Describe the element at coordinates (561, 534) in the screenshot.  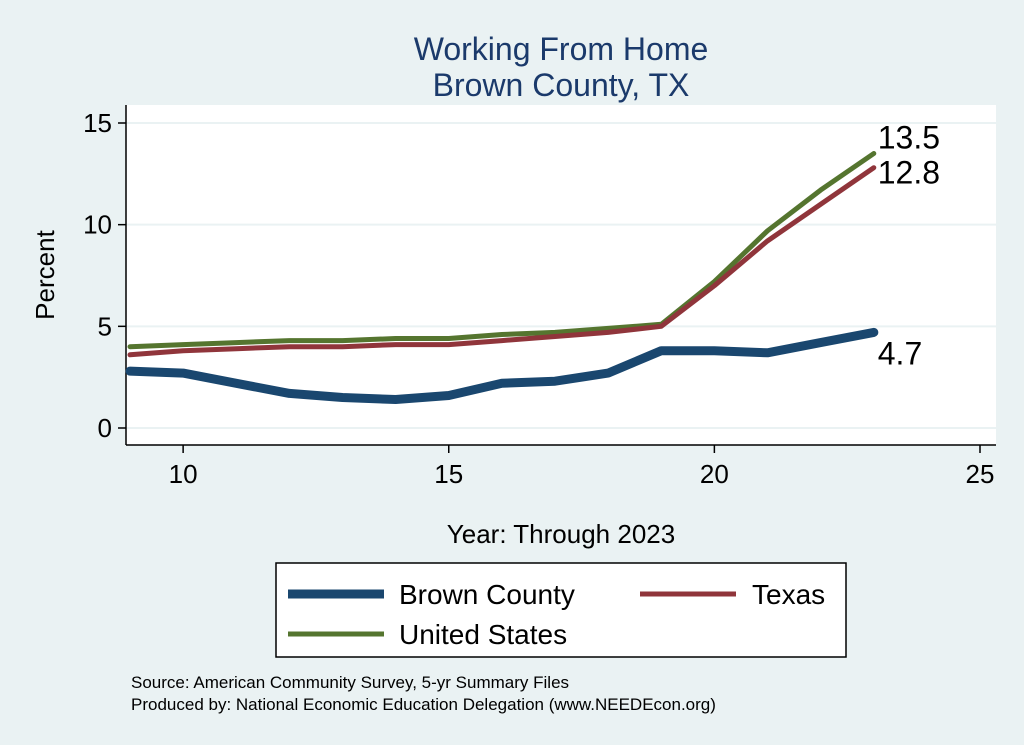
I see `x-axis-title: Year: Through 2023` at that location.